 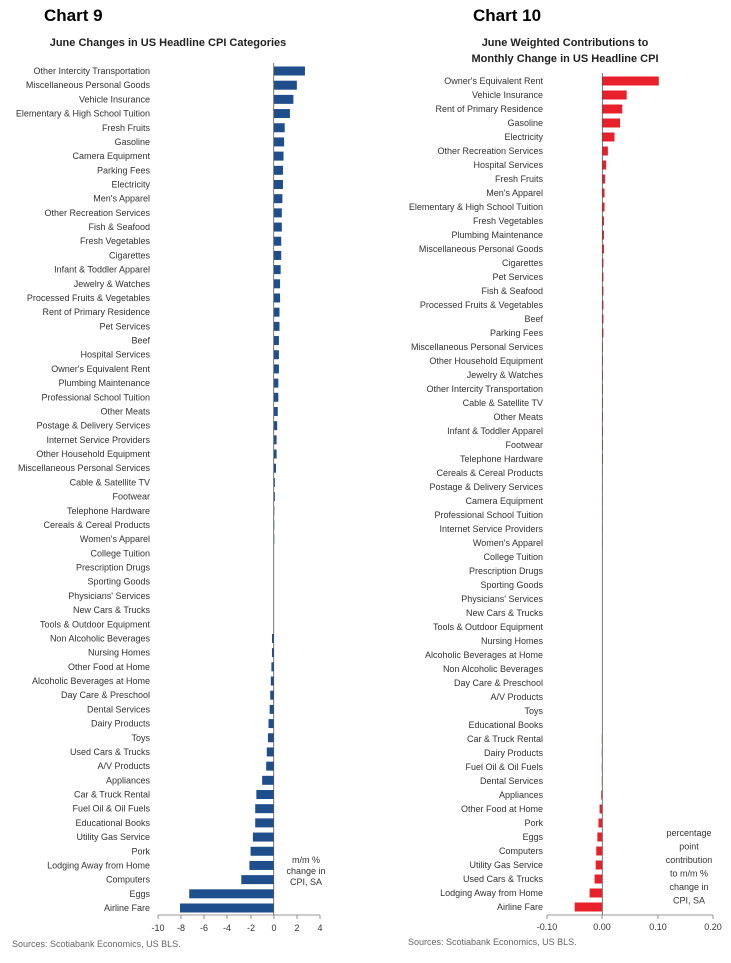 I want to click on chart10-category-label: Cereals & Cereal Products, so click(x=489, y=473).